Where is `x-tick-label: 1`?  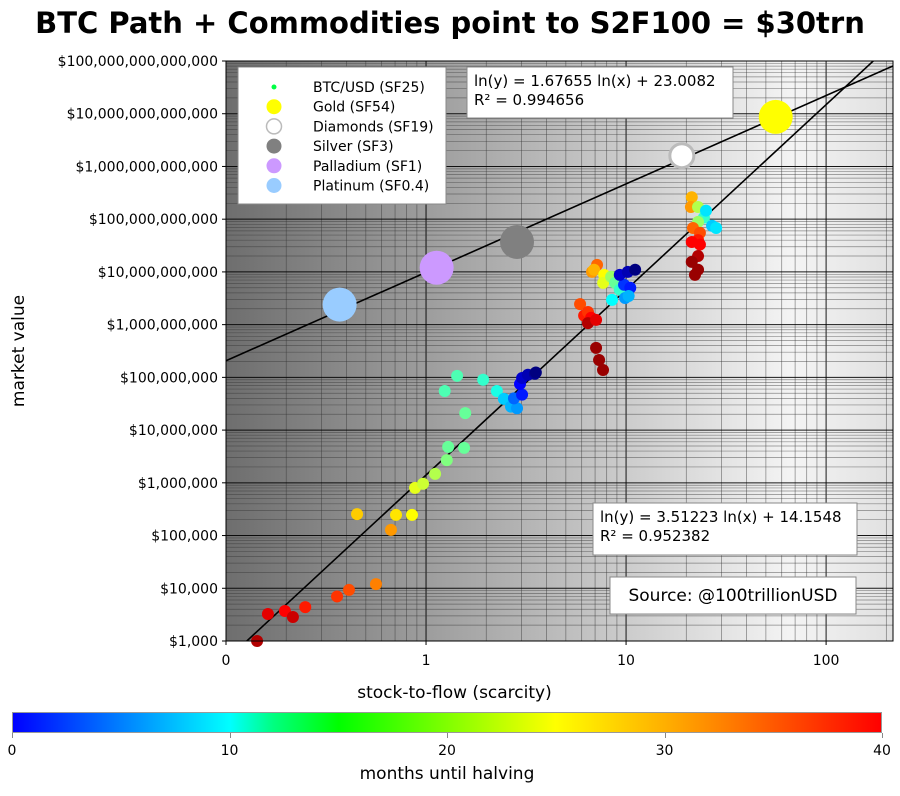 x-tick-label: 1 is located at coordinates (426, 661).